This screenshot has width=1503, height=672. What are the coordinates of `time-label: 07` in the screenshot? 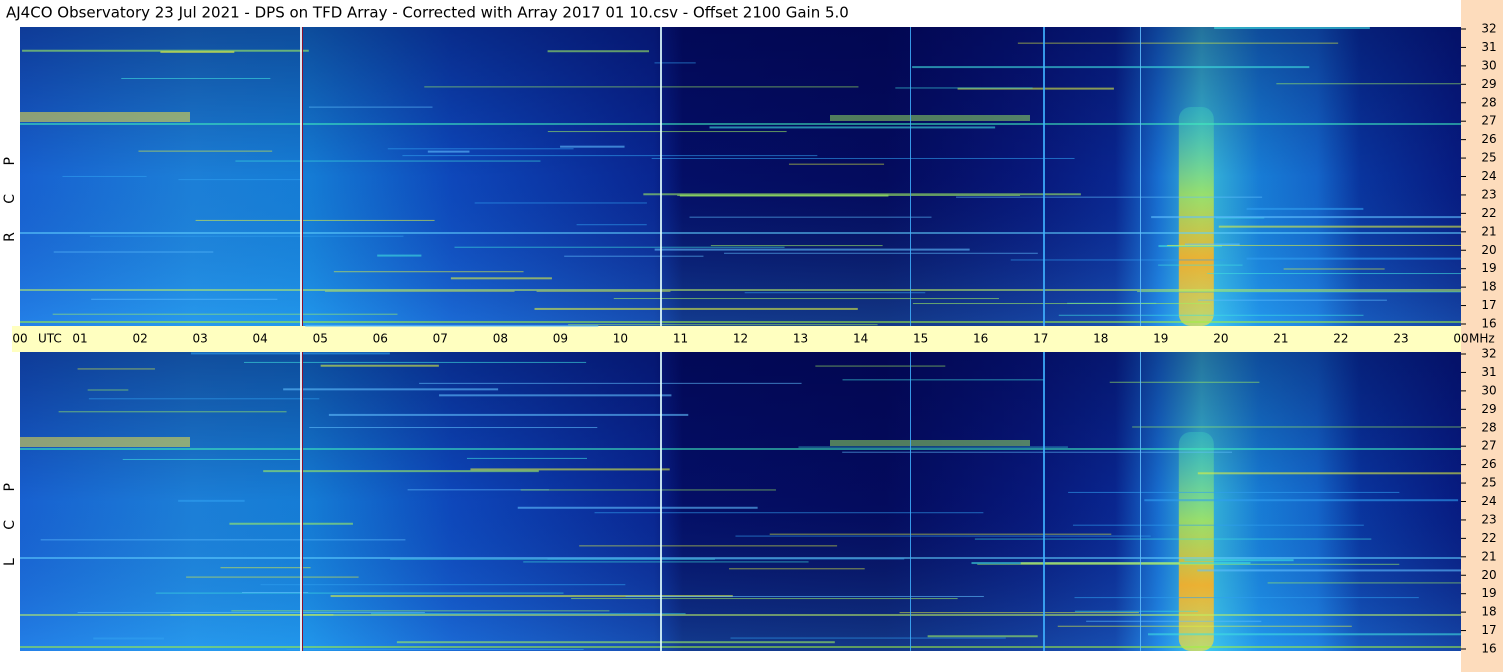 It's located at (440, 339).